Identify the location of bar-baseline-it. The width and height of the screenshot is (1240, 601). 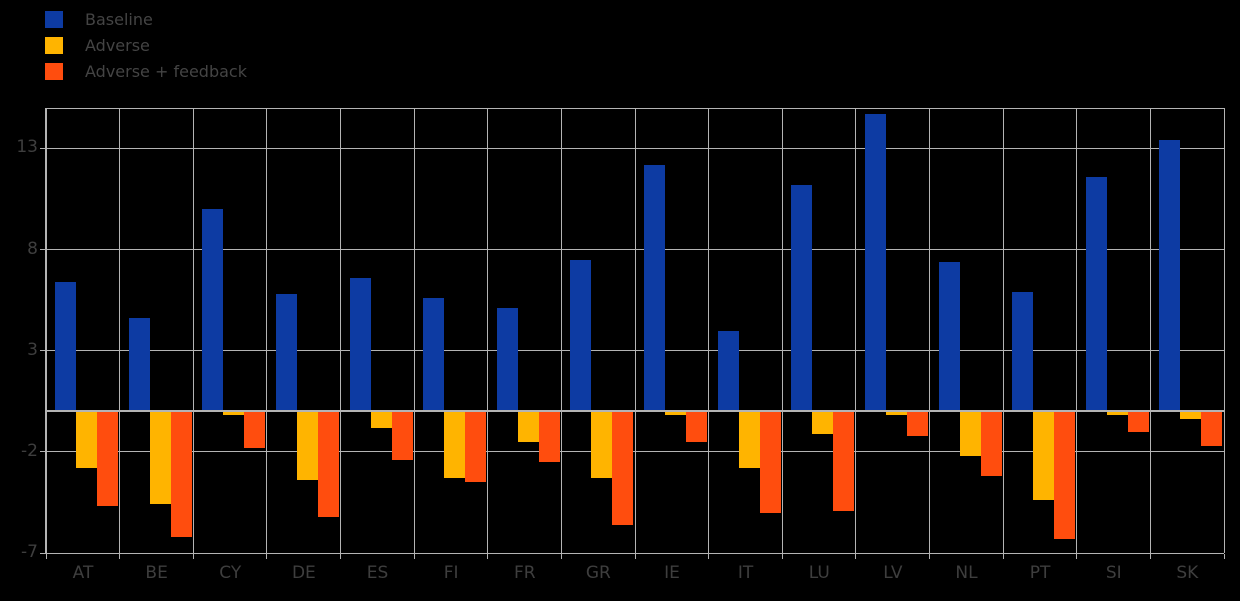
(728, 371).